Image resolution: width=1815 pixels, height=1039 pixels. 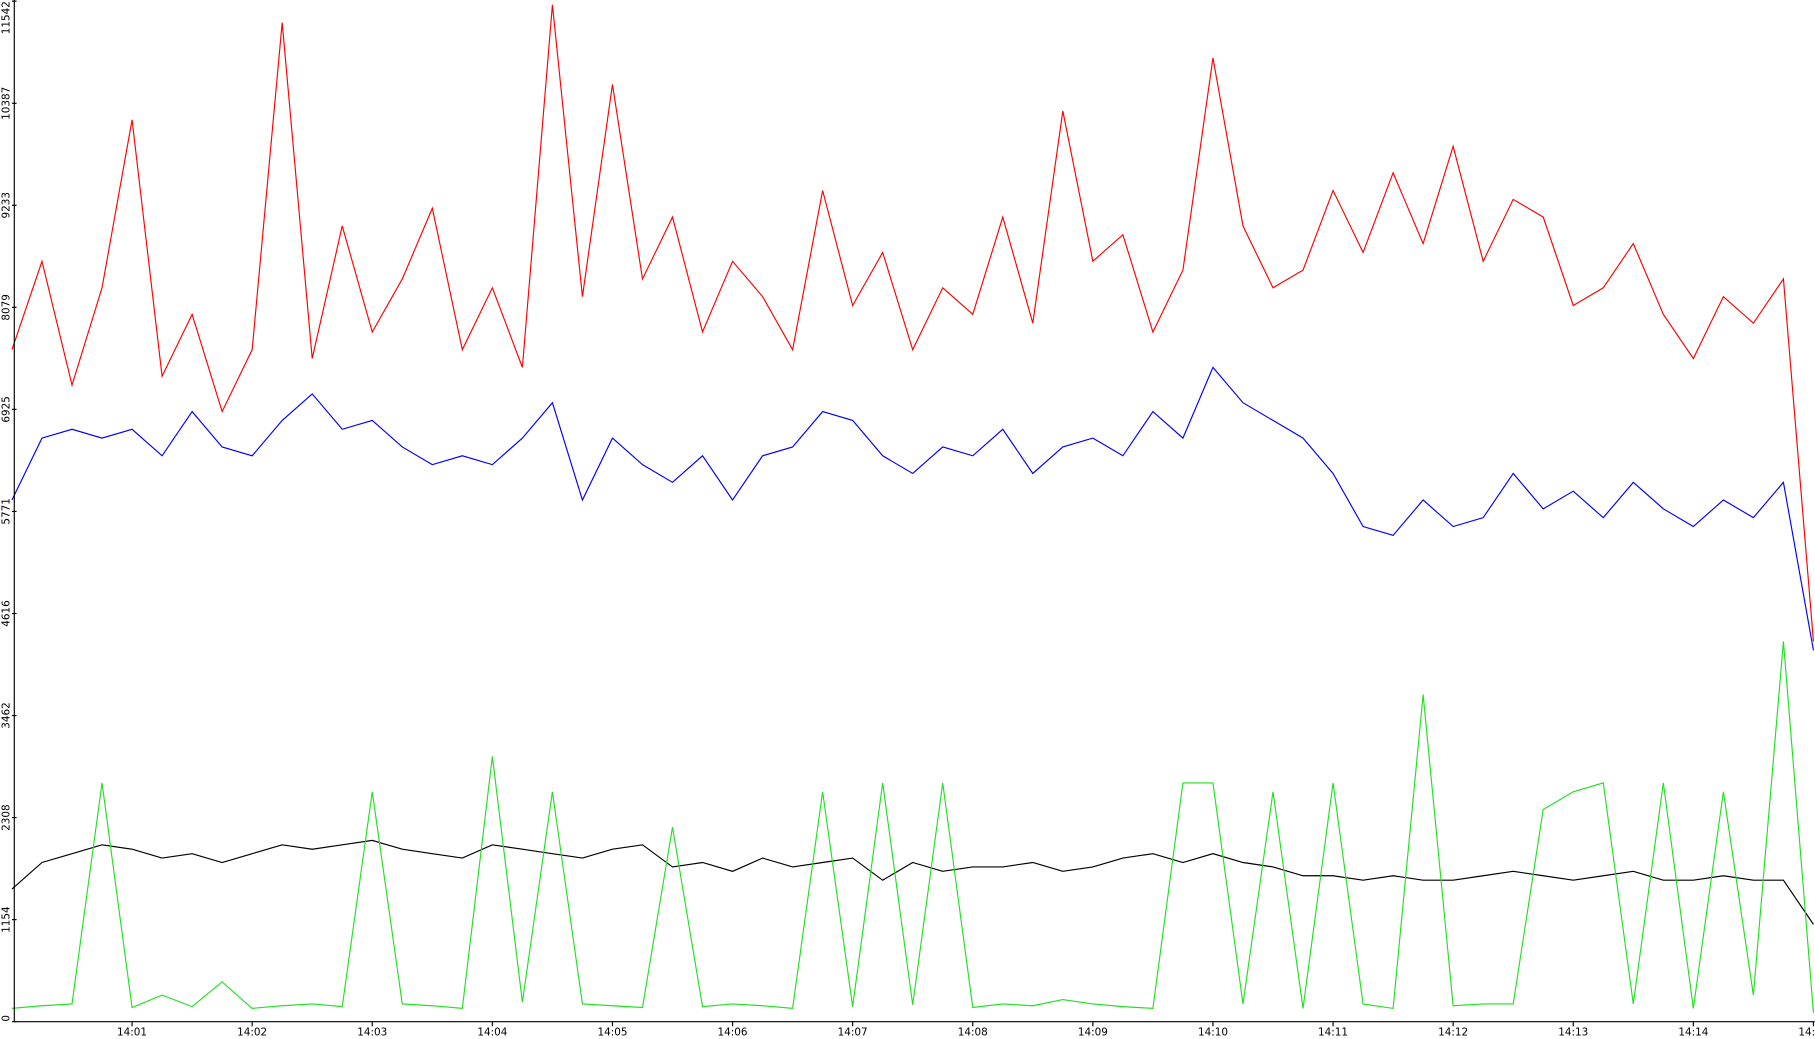 I want to click on y-tick-label: 5771, so click(x=7, y=511).